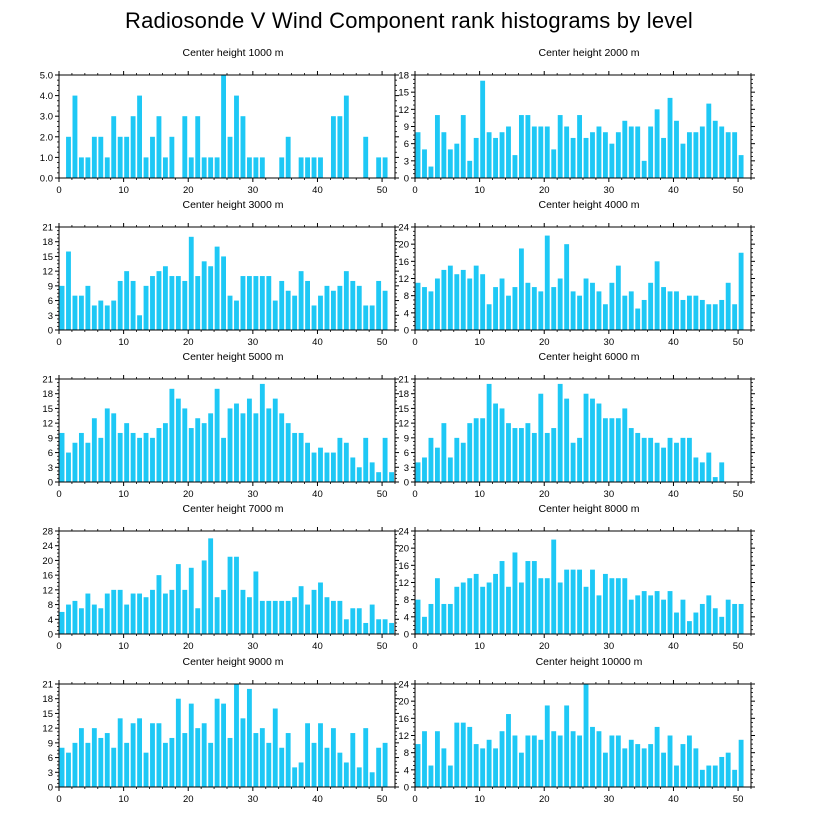 This screenshot has width=818, height=824. I want to click on y-tick-label: 6, so click(50, 301).